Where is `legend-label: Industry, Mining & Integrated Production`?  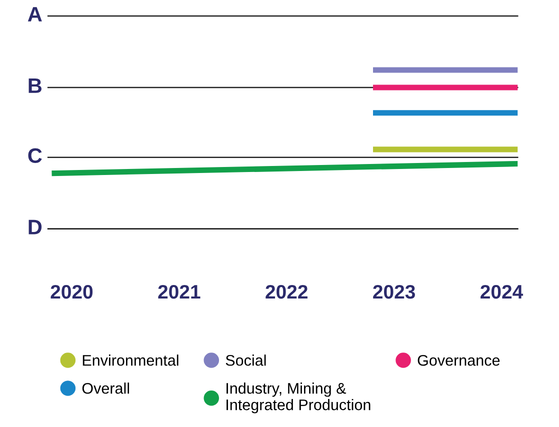
legend-label: Industry, Mining & Integrated Production is located at coordinates (298, 398).